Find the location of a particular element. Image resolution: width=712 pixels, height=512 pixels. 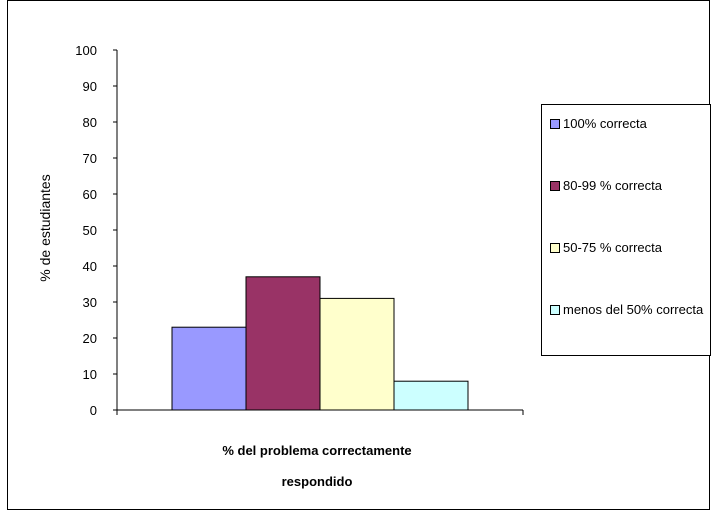

legend-item-3: 50-75 % correcta is located at coordinates (631, 248).